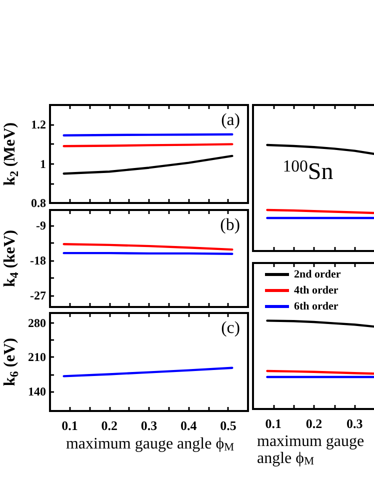 This screenshot has width=374, height=484. I want to click on legend-label: 4th order, so click(316, 290).